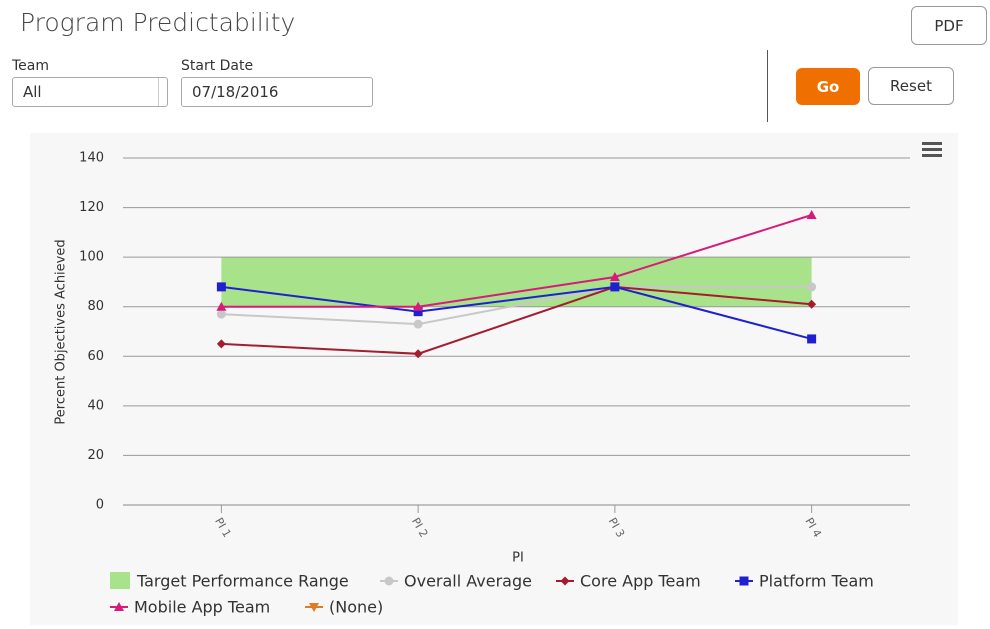  What do you see at coordinates (61, 331) in the screenshot?
I see `y-axis-label: Percent Objectives Achieved` at bounding box center [61, 331].